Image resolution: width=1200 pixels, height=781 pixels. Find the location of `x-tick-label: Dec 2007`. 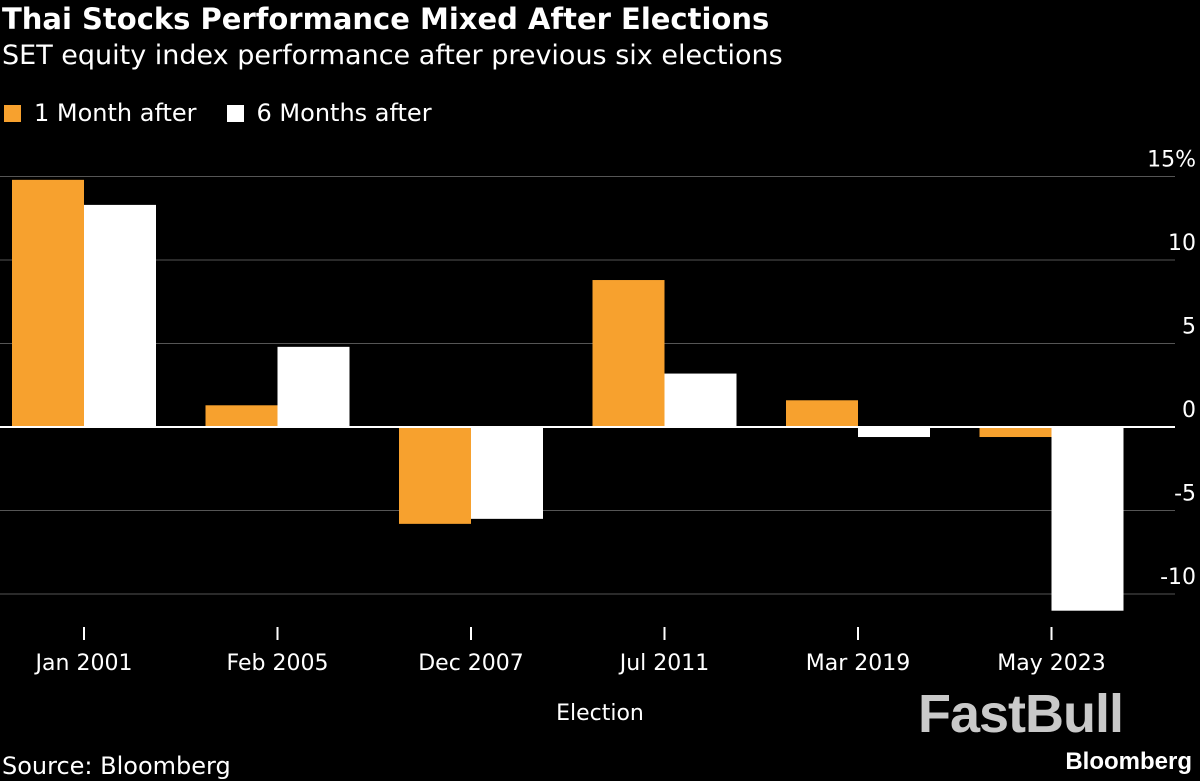

x-tick-label: Dec 2007 is located at coordinates (471, 663).